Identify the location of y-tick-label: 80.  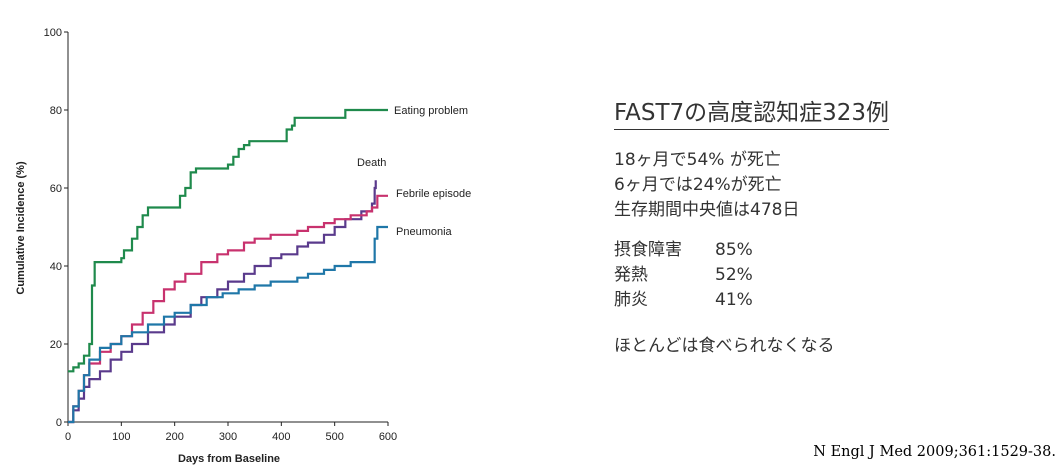
(56, 111).